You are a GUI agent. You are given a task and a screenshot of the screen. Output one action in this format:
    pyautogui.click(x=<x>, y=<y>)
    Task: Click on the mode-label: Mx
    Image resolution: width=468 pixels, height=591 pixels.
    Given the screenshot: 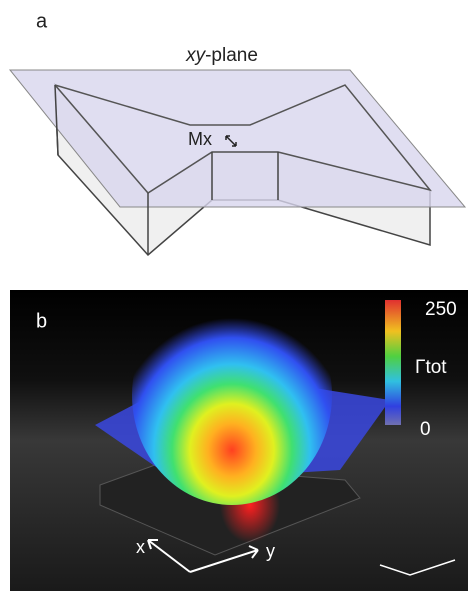 What is the action you would take?
    pyautogui.click(x=200, y=139)
    